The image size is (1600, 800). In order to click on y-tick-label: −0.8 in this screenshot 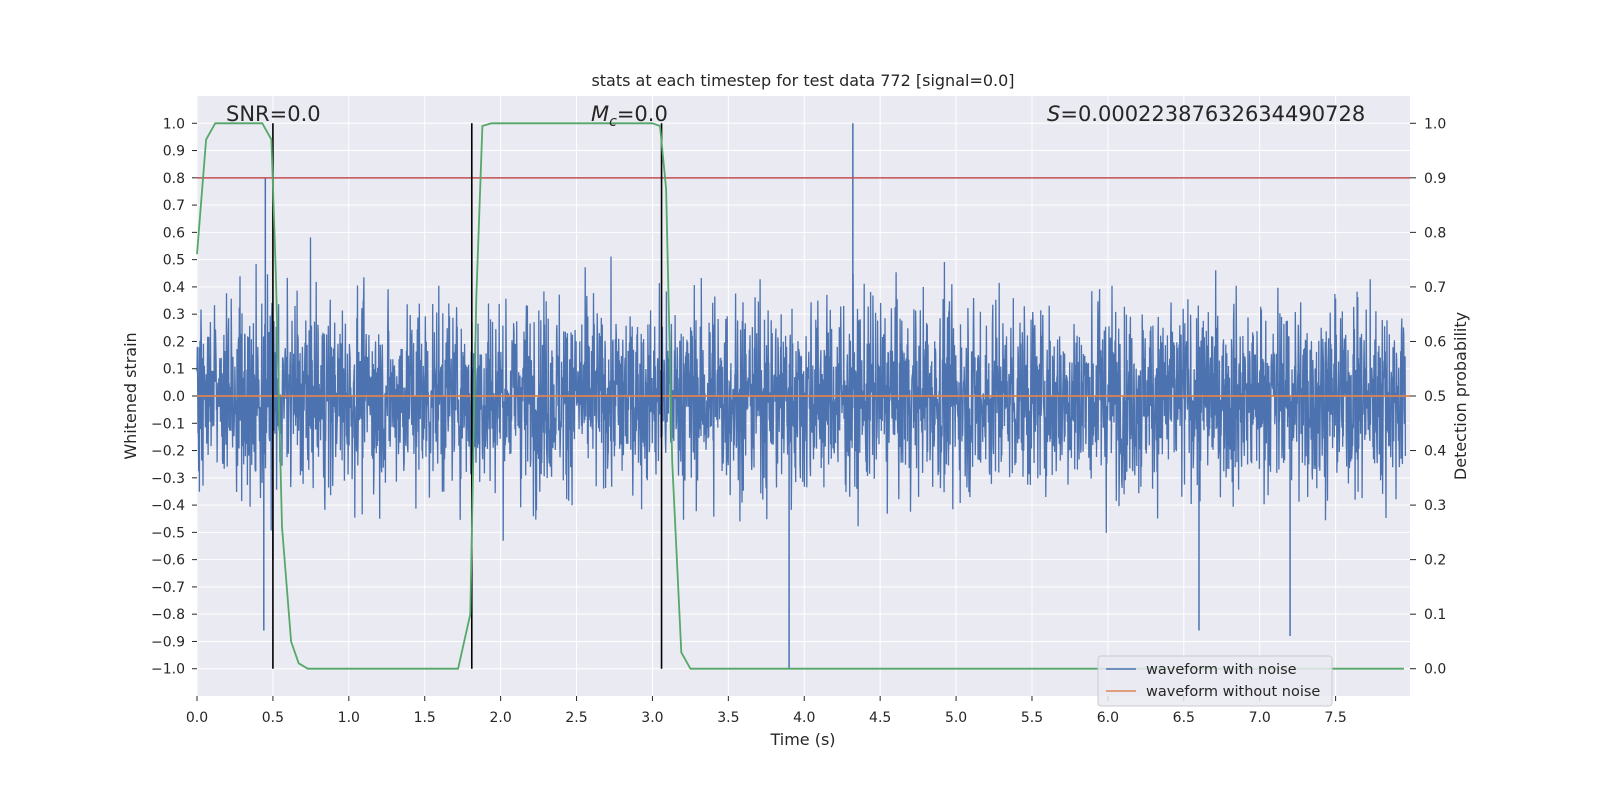, I will do `click(168, 615)`.